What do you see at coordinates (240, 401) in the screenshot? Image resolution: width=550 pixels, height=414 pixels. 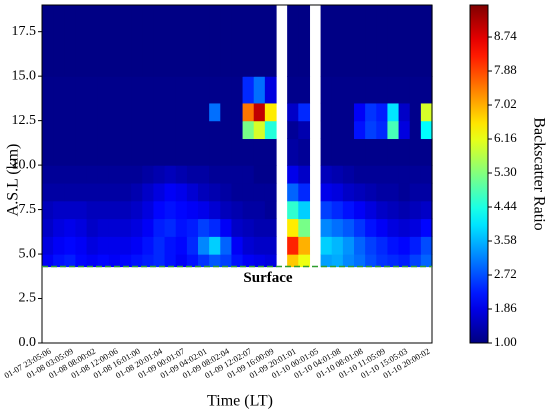 I see `x-axis-title: Time (LT)` at bounding box center [240, 401].